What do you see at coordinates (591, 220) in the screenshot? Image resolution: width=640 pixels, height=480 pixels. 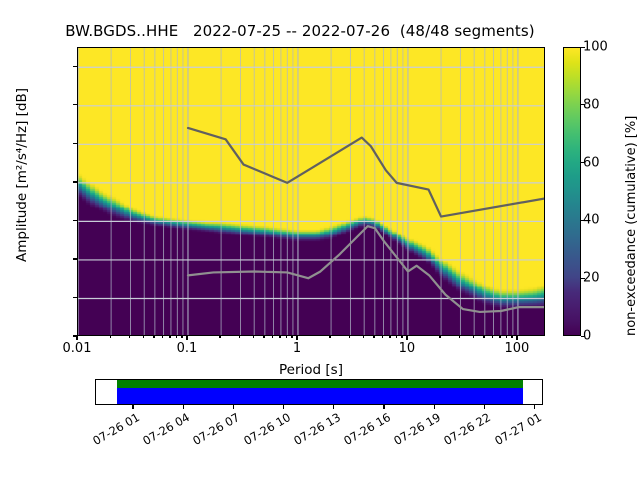 I see `colorbar-tick-label: 40` at bounding box center [591, 220].